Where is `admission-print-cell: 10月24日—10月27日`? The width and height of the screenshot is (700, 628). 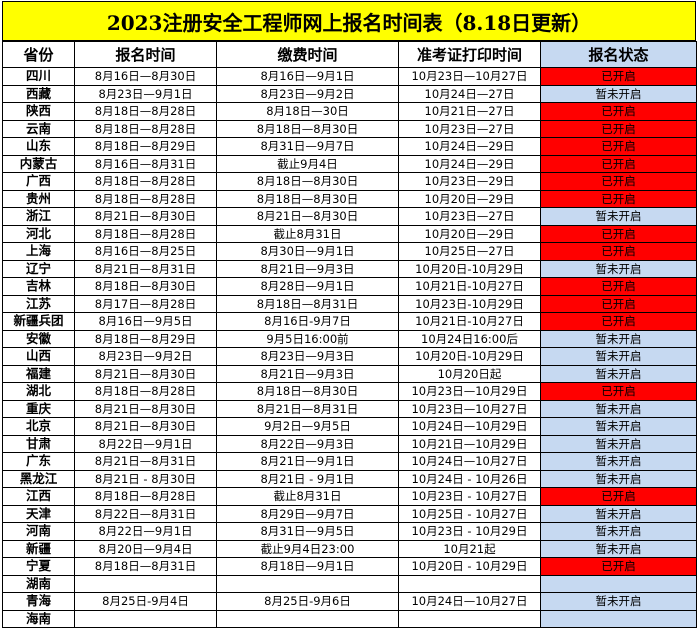 admission-print-cell: 10月24日—10月27日 is located at coordinates (469, 601).